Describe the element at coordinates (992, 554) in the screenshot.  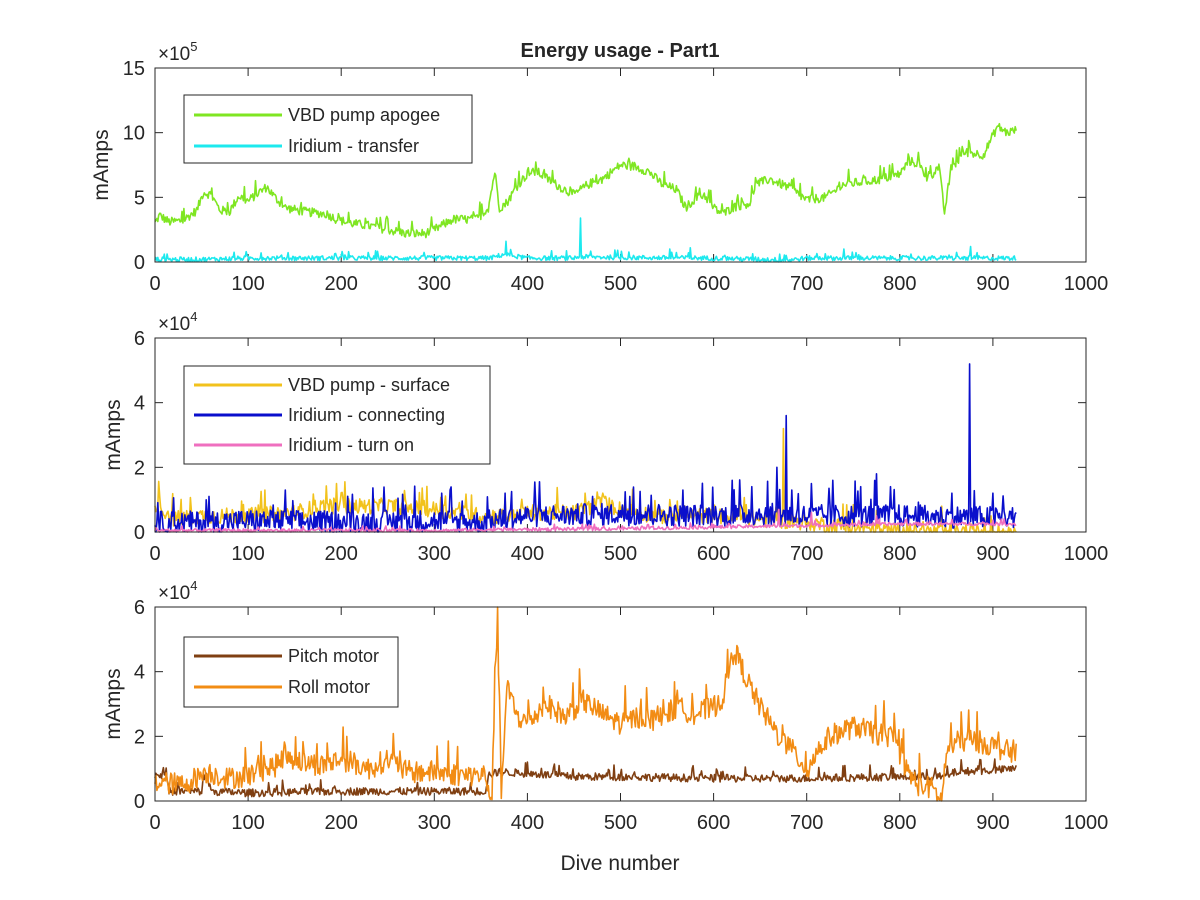
I see `subplot-2-xtick-label: 900` at that location.